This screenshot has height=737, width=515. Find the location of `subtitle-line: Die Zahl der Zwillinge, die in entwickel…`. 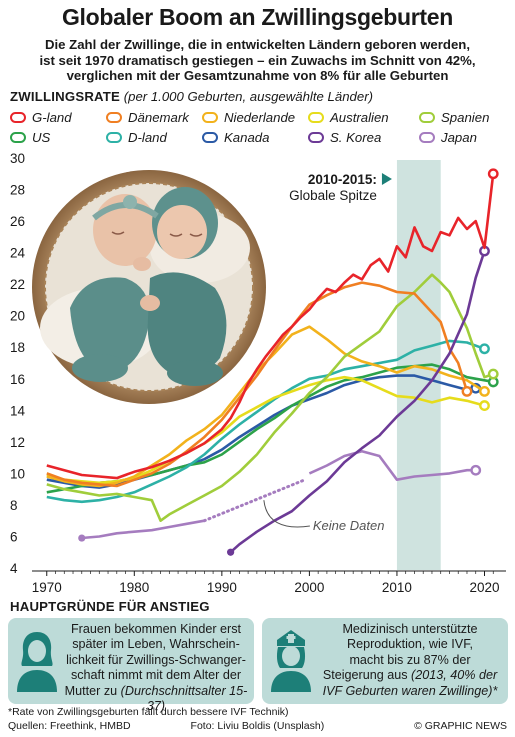

subtitle-line: Die Zahl der Zwillinge, die in entwickel… is located at coordinates (257, 44).